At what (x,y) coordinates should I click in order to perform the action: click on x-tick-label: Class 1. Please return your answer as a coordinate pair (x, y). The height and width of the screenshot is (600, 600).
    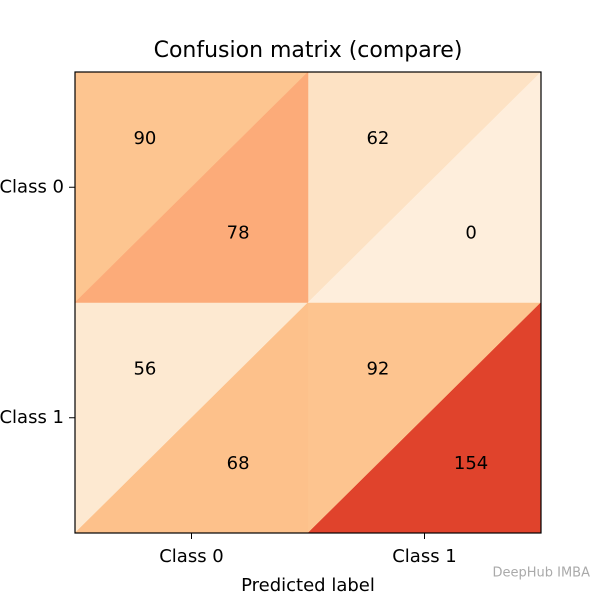
    Looking at the image, I should click on (424, 556).